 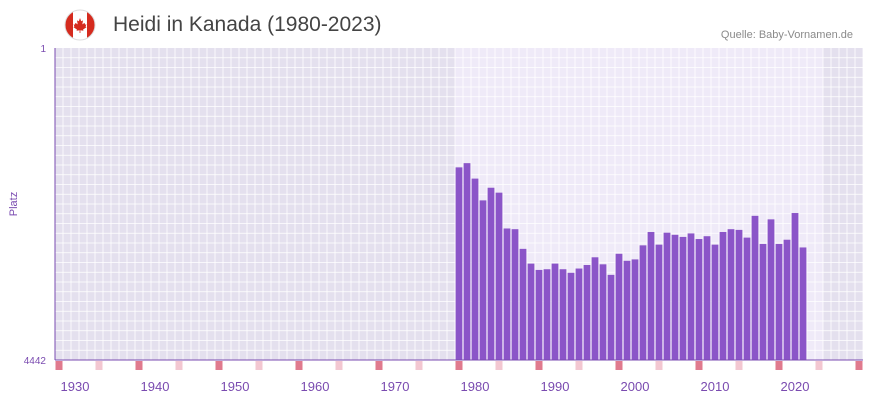 I want to click on bar-1994, so click(x=587, y=312).